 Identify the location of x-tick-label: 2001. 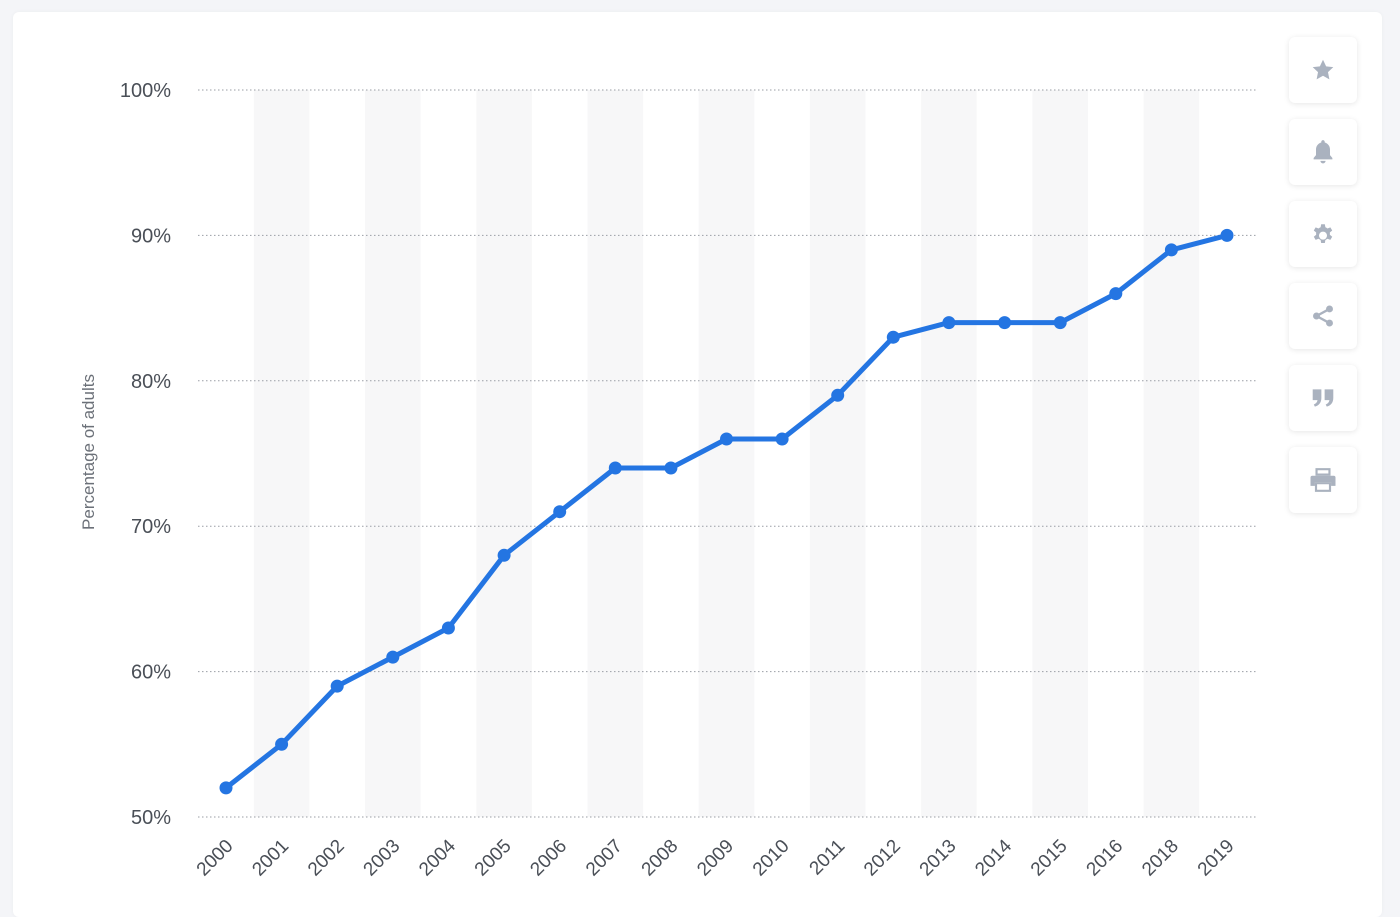
(270, 858).